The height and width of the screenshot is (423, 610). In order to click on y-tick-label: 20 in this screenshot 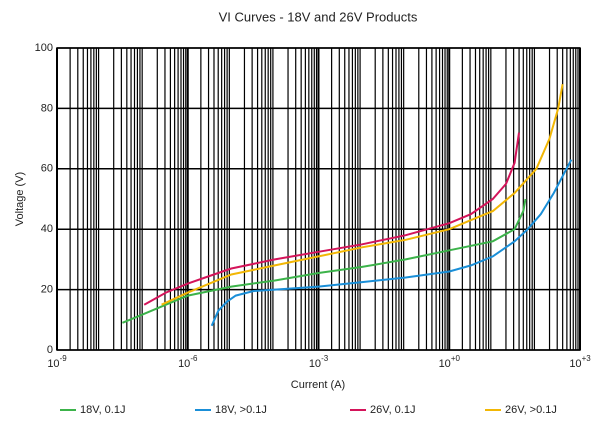, I will do `click(47, 290)`.